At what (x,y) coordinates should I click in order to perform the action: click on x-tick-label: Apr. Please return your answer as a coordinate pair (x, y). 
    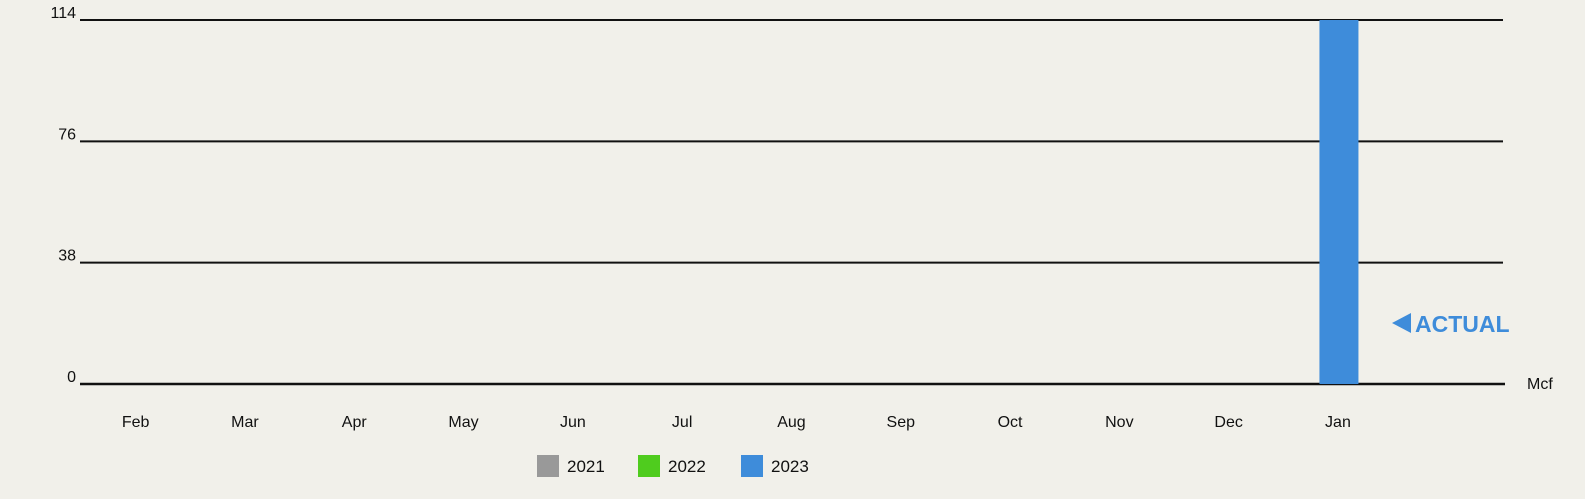
    Looking at the image, I should click on (355, 422).